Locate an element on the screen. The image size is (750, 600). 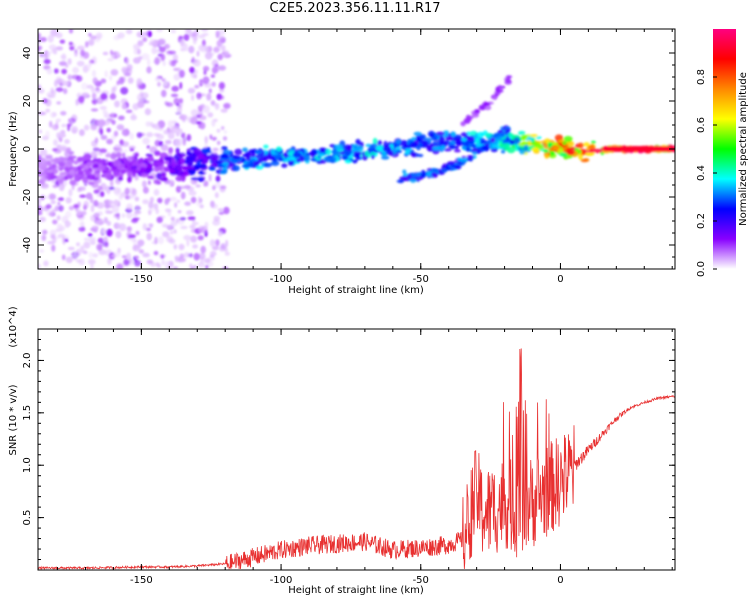
colorbar-gradient is located at coordinates (724, 149).